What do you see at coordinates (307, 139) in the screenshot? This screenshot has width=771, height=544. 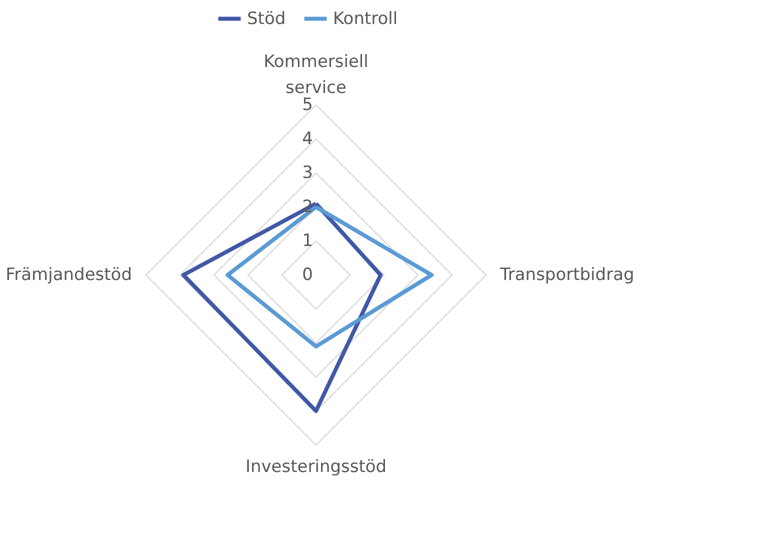 I see `y-tick-label: 4` at bounding box center [307, 139].